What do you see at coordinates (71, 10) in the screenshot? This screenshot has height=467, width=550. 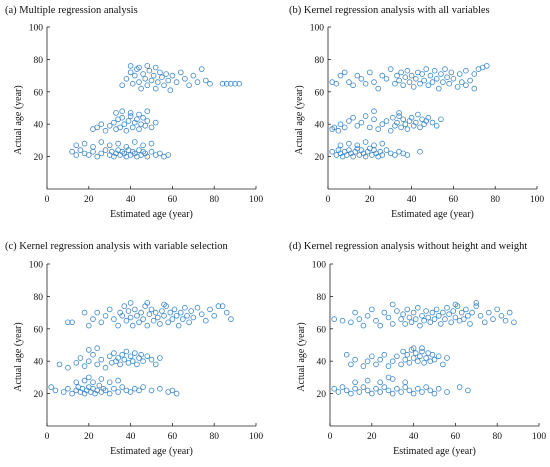 I see `chart-title-a: (a) Multiple regression analysis` at bounding box center [71, 10].